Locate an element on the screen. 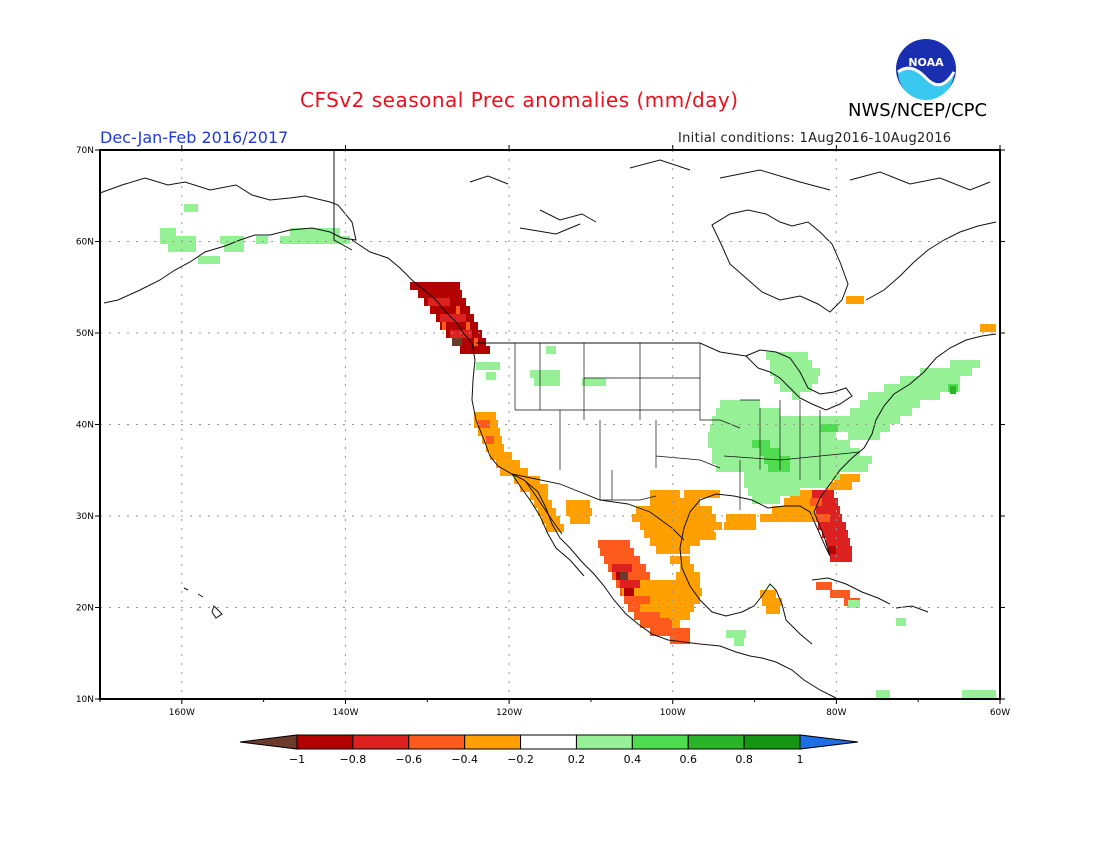 This screenshot has width=1100, height=850. lon-label: 140W is located at coordinates (345, 713).